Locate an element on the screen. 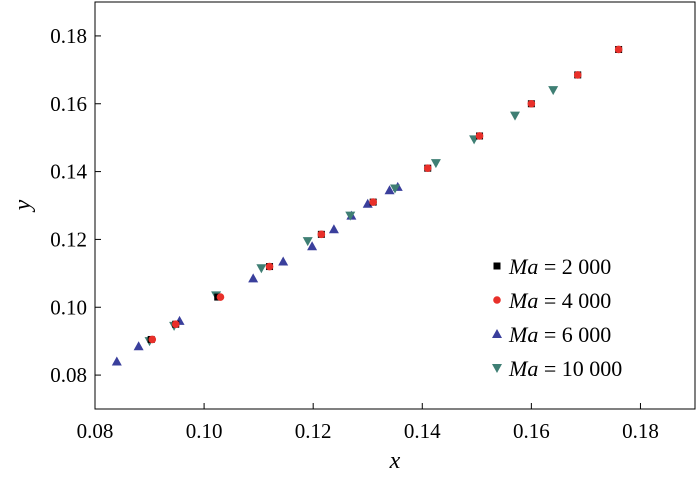 The image size is (700, 477). x-axis: 0.08 0.10 0.12 0.14 0.16 0.18 is located at coordinates (368, 423).